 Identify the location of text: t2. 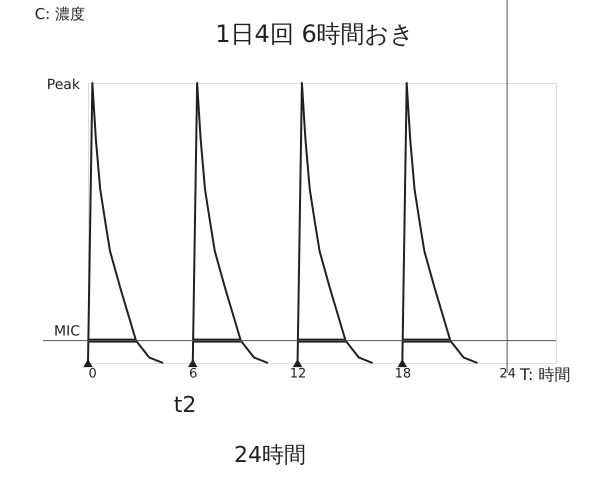
(185, 405).